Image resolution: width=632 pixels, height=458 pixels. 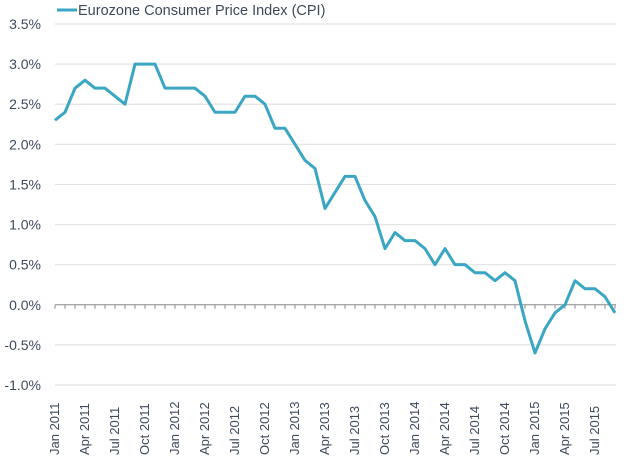 I want to click on x-tick-label: Oct 2013, so click(x=384, y=428).